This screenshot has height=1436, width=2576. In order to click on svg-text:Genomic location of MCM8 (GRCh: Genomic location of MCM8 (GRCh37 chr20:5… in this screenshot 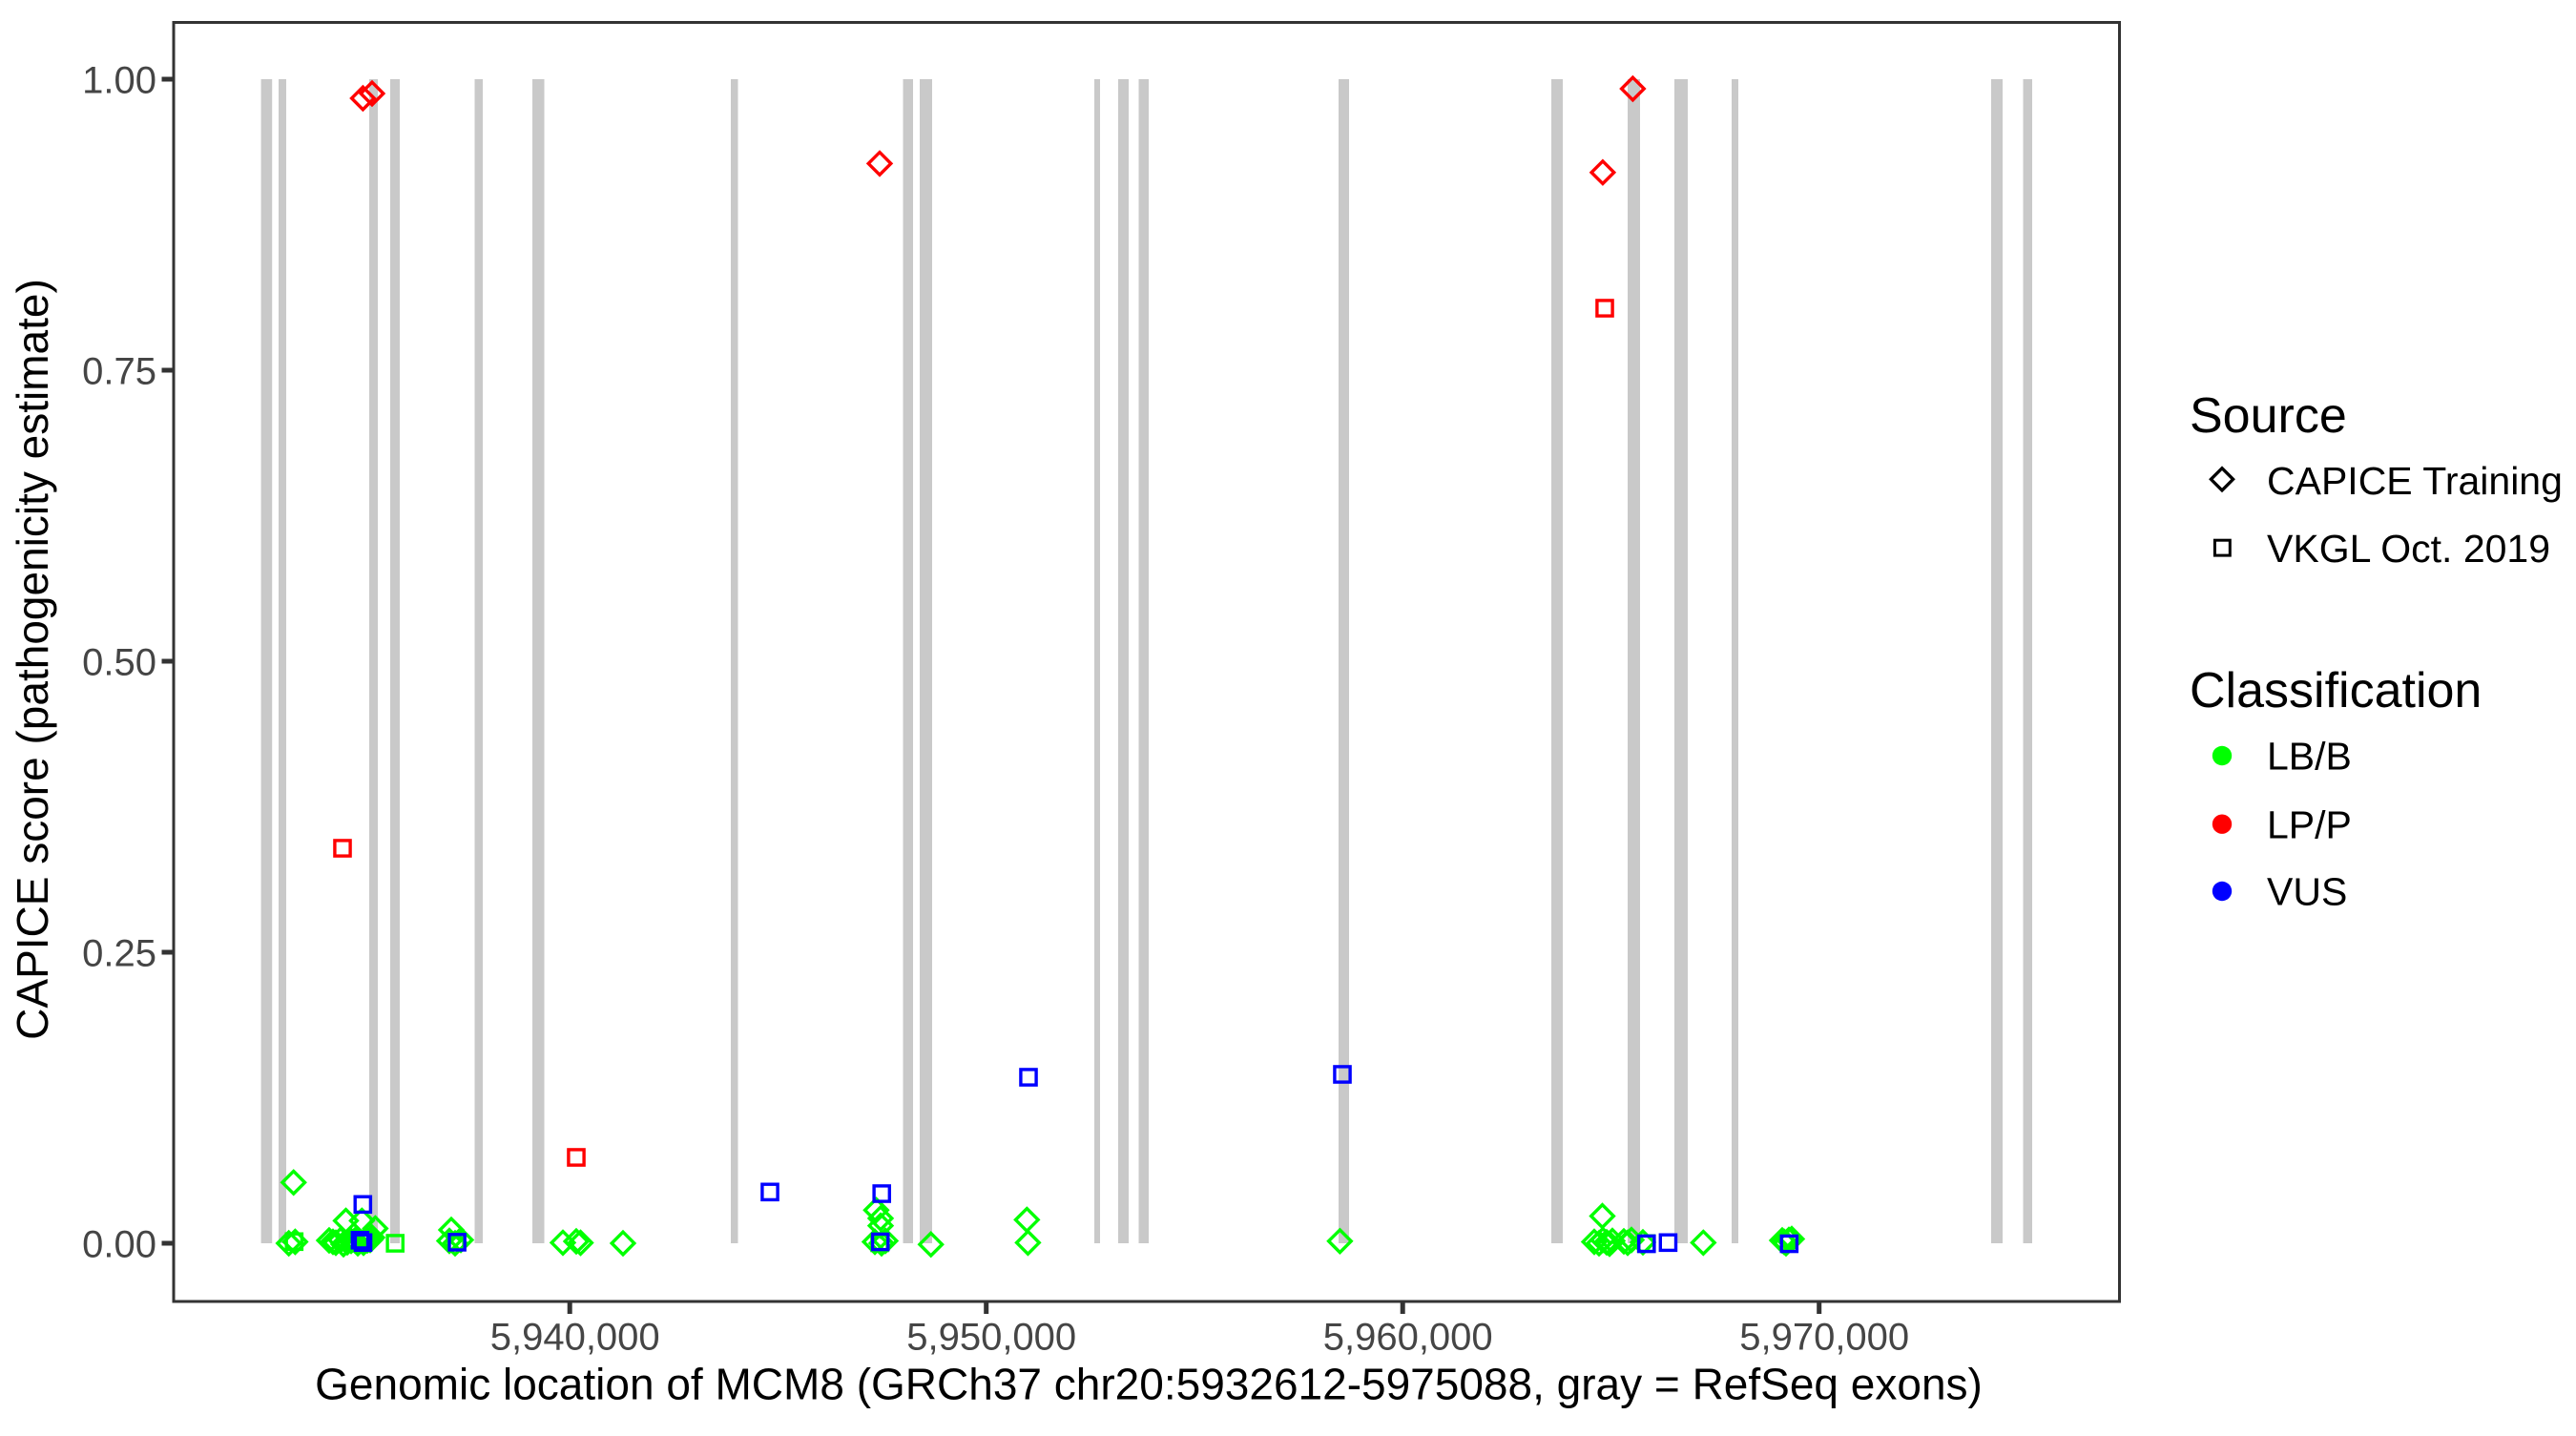, I will do `click(1149, 1384)`.